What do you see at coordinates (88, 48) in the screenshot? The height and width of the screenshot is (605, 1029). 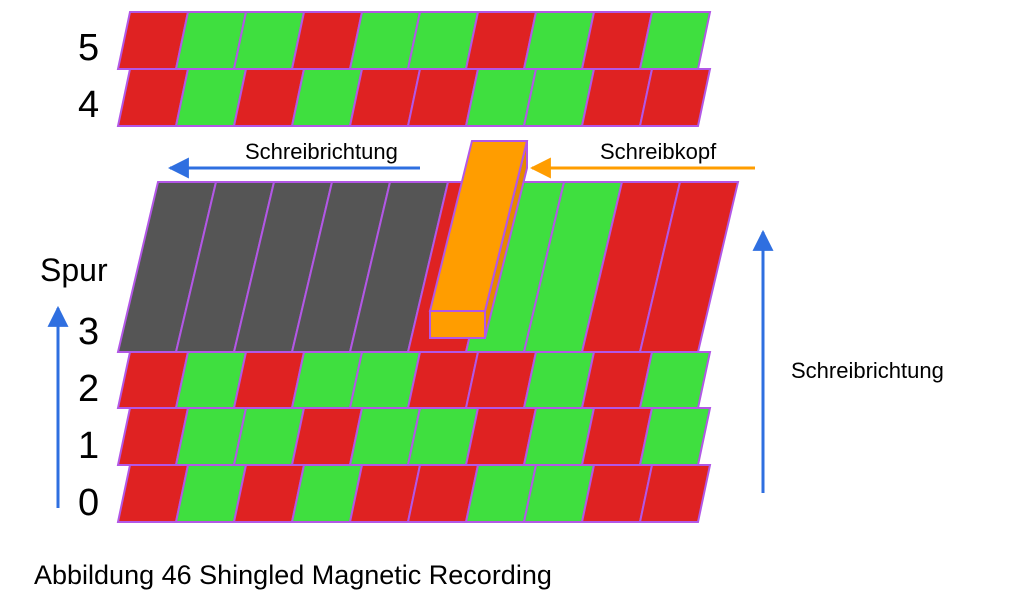 I see `track-label-5: 5` at bounding box center [88, 48].